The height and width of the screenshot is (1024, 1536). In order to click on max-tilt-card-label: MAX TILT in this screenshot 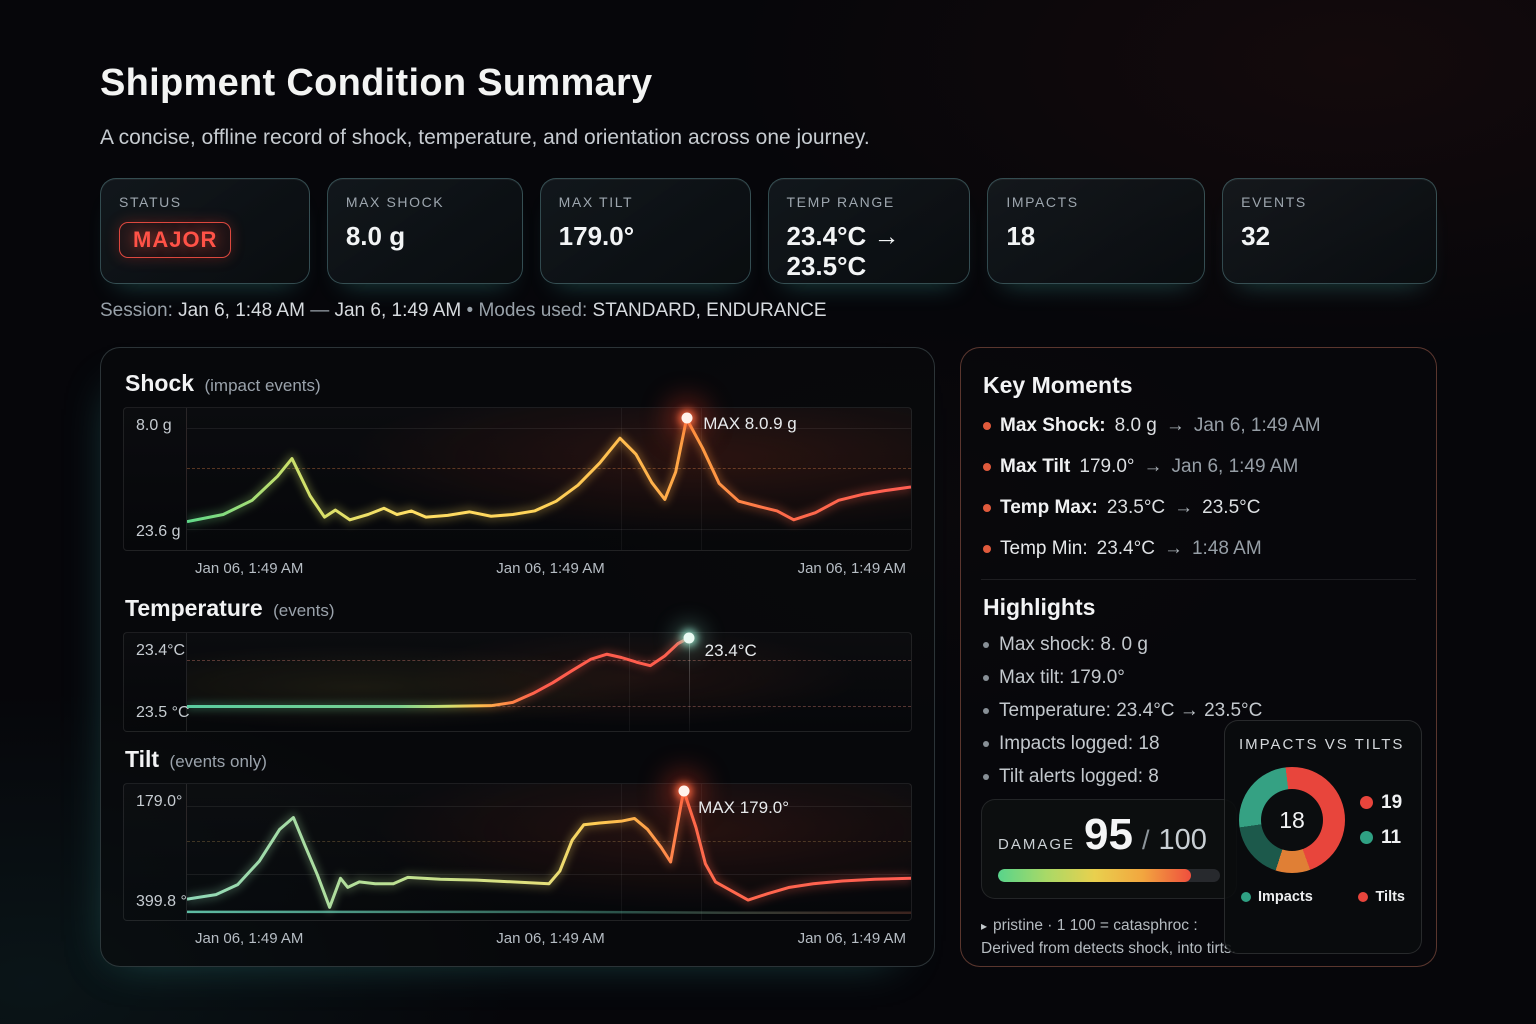, I will do `click(596, 202)`.